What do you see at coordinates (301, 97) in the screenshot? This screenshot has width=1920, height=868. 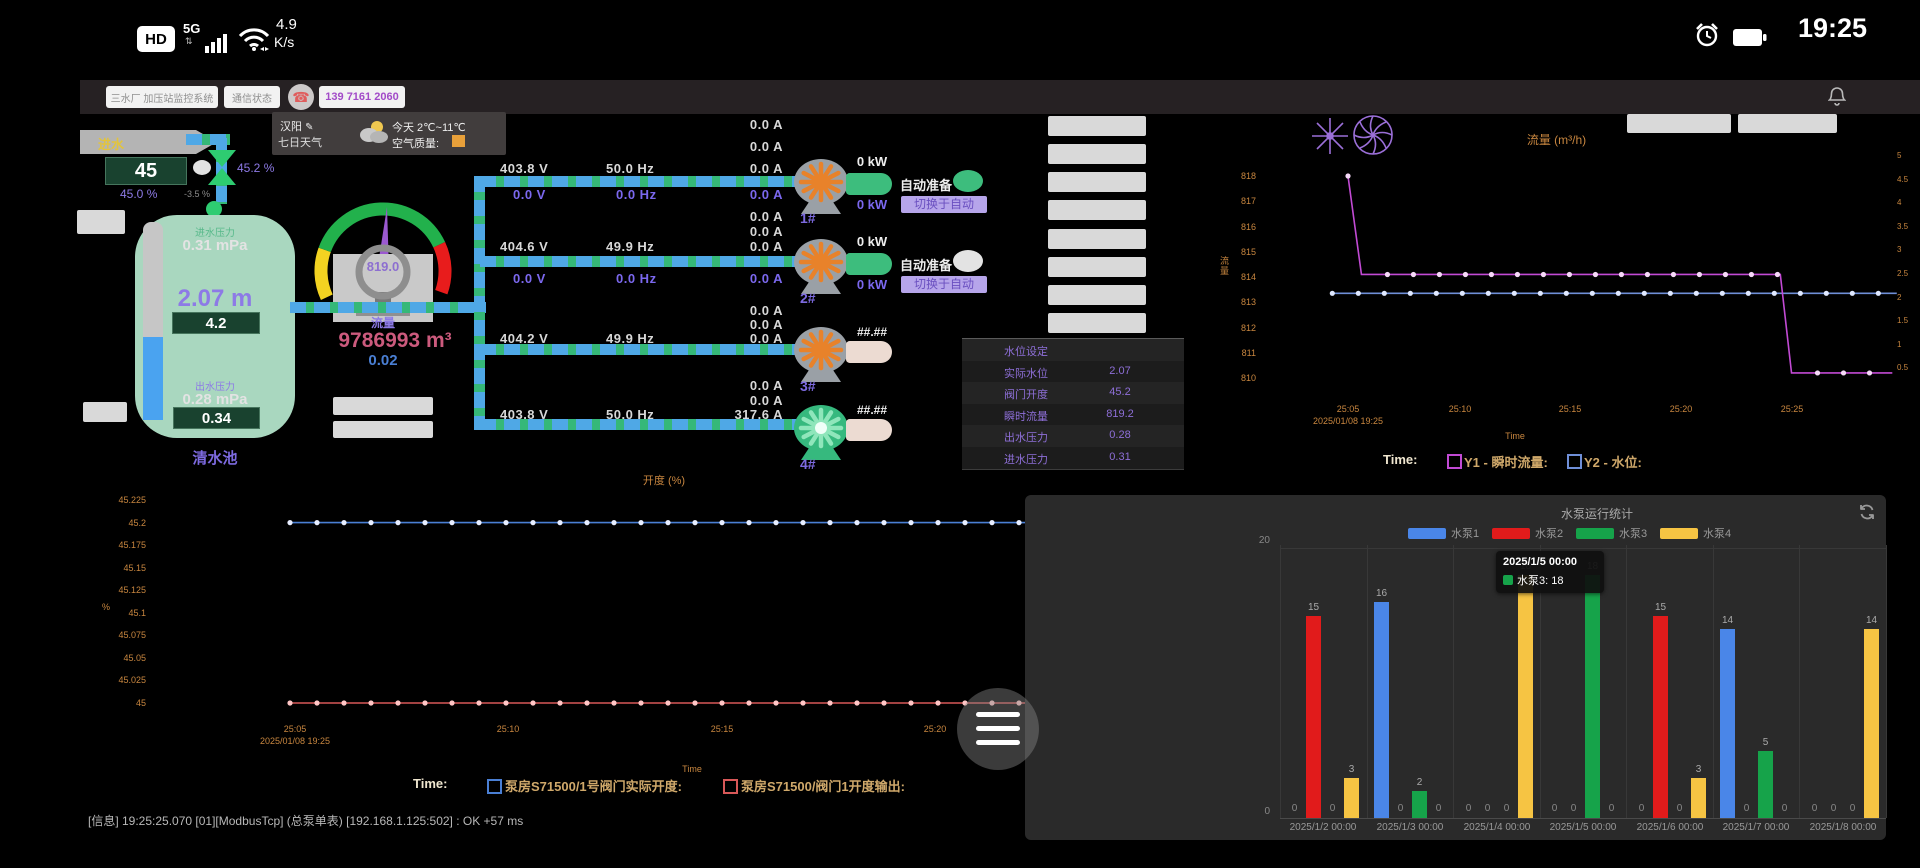 I see `caller-avatar: ☎` at bounding box center [301, 97].